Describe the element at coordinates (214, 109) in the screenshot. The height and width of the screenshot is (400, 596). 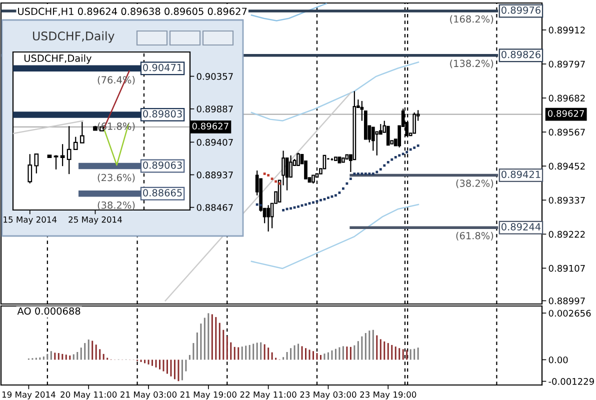
I see `y-tick-label: 0.89887` at that location.